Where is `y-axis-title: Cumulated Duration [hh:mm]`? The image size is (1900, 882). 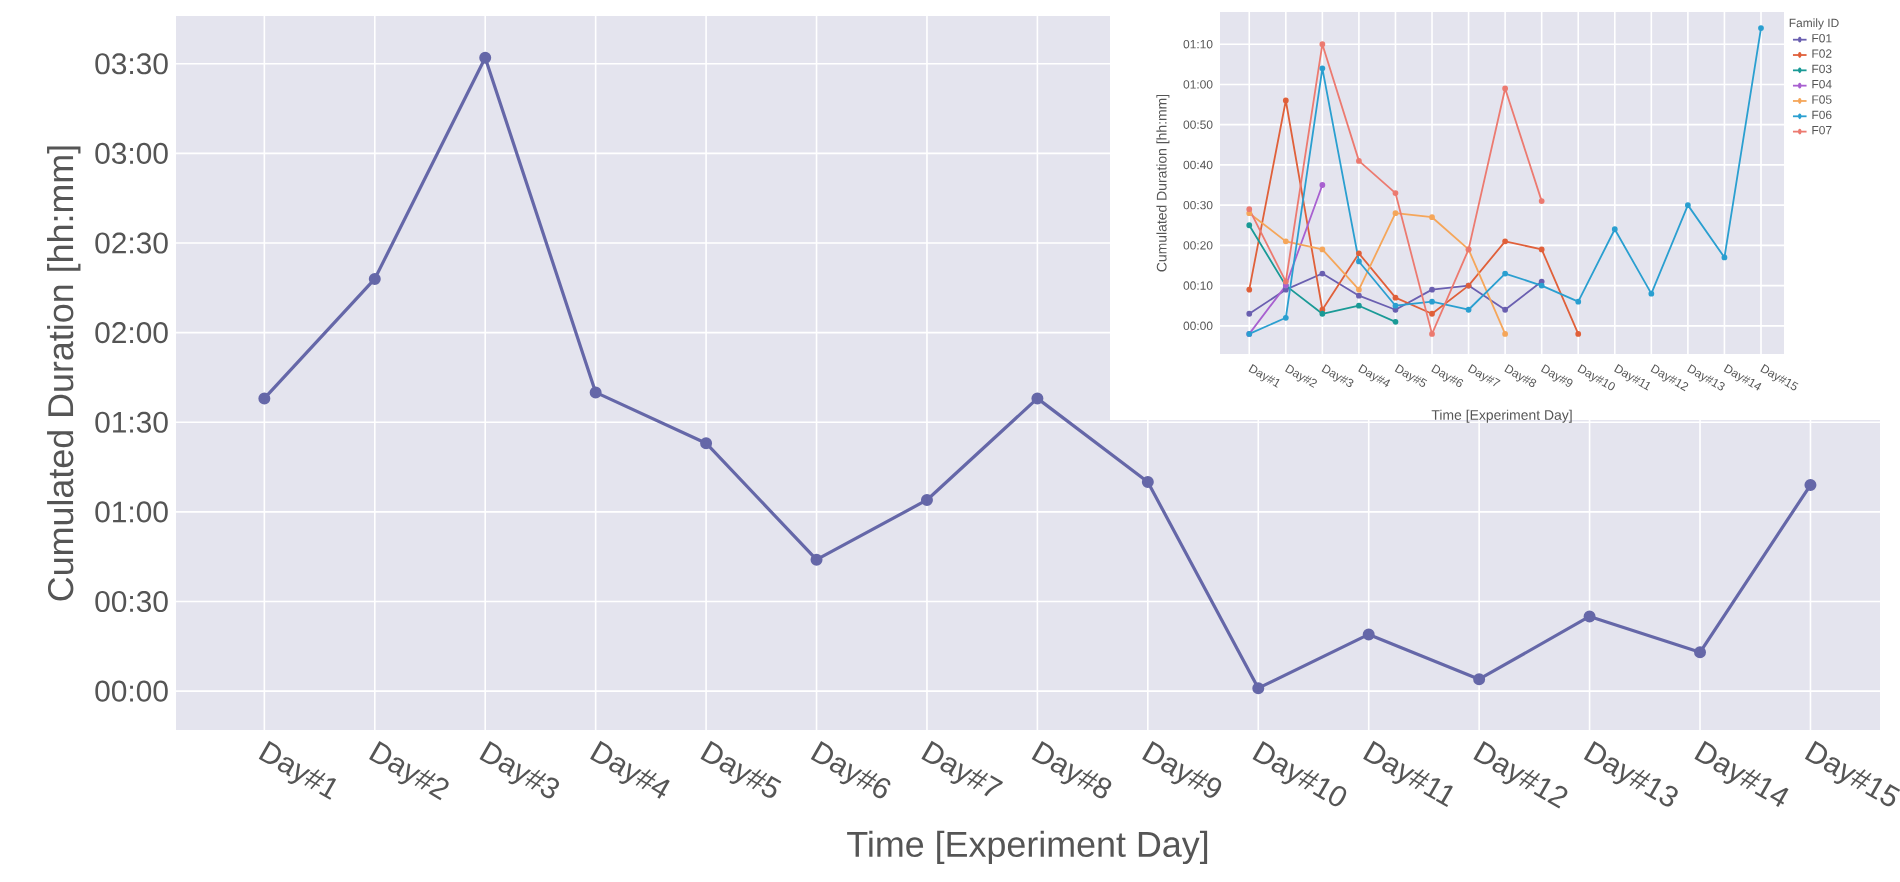 y-axis-title: Cumulated Duration [hh:mm] is located at coordinates (64, 373).